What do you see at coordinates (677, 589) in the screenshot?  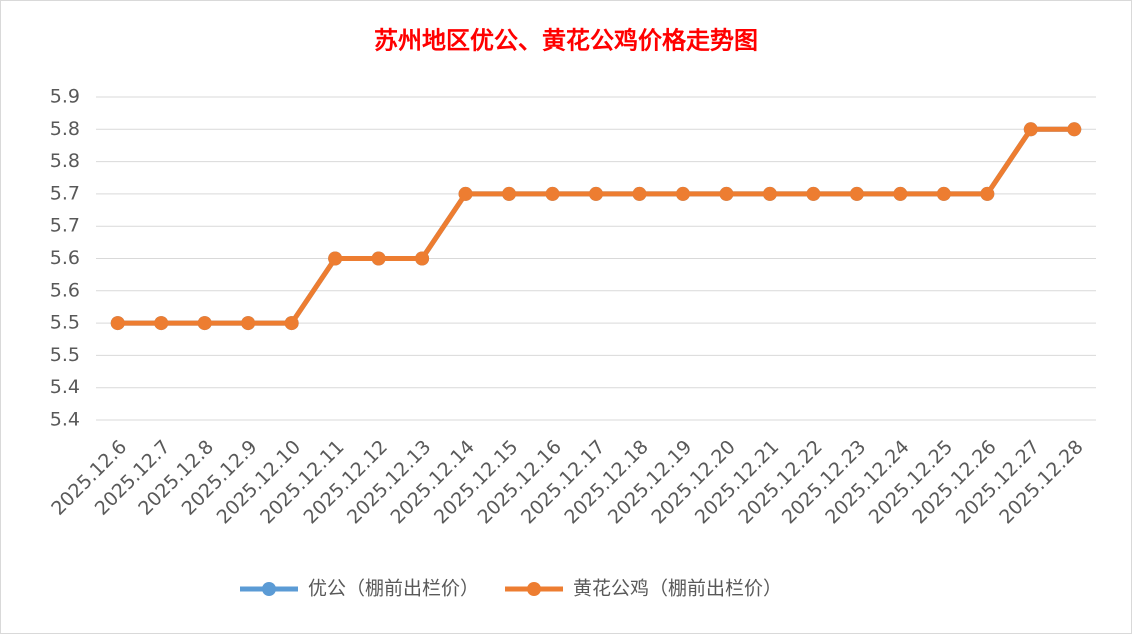 I see `legend-label: 黄花公鸡（棚前出栏价）` at bounding box center [677, 589].